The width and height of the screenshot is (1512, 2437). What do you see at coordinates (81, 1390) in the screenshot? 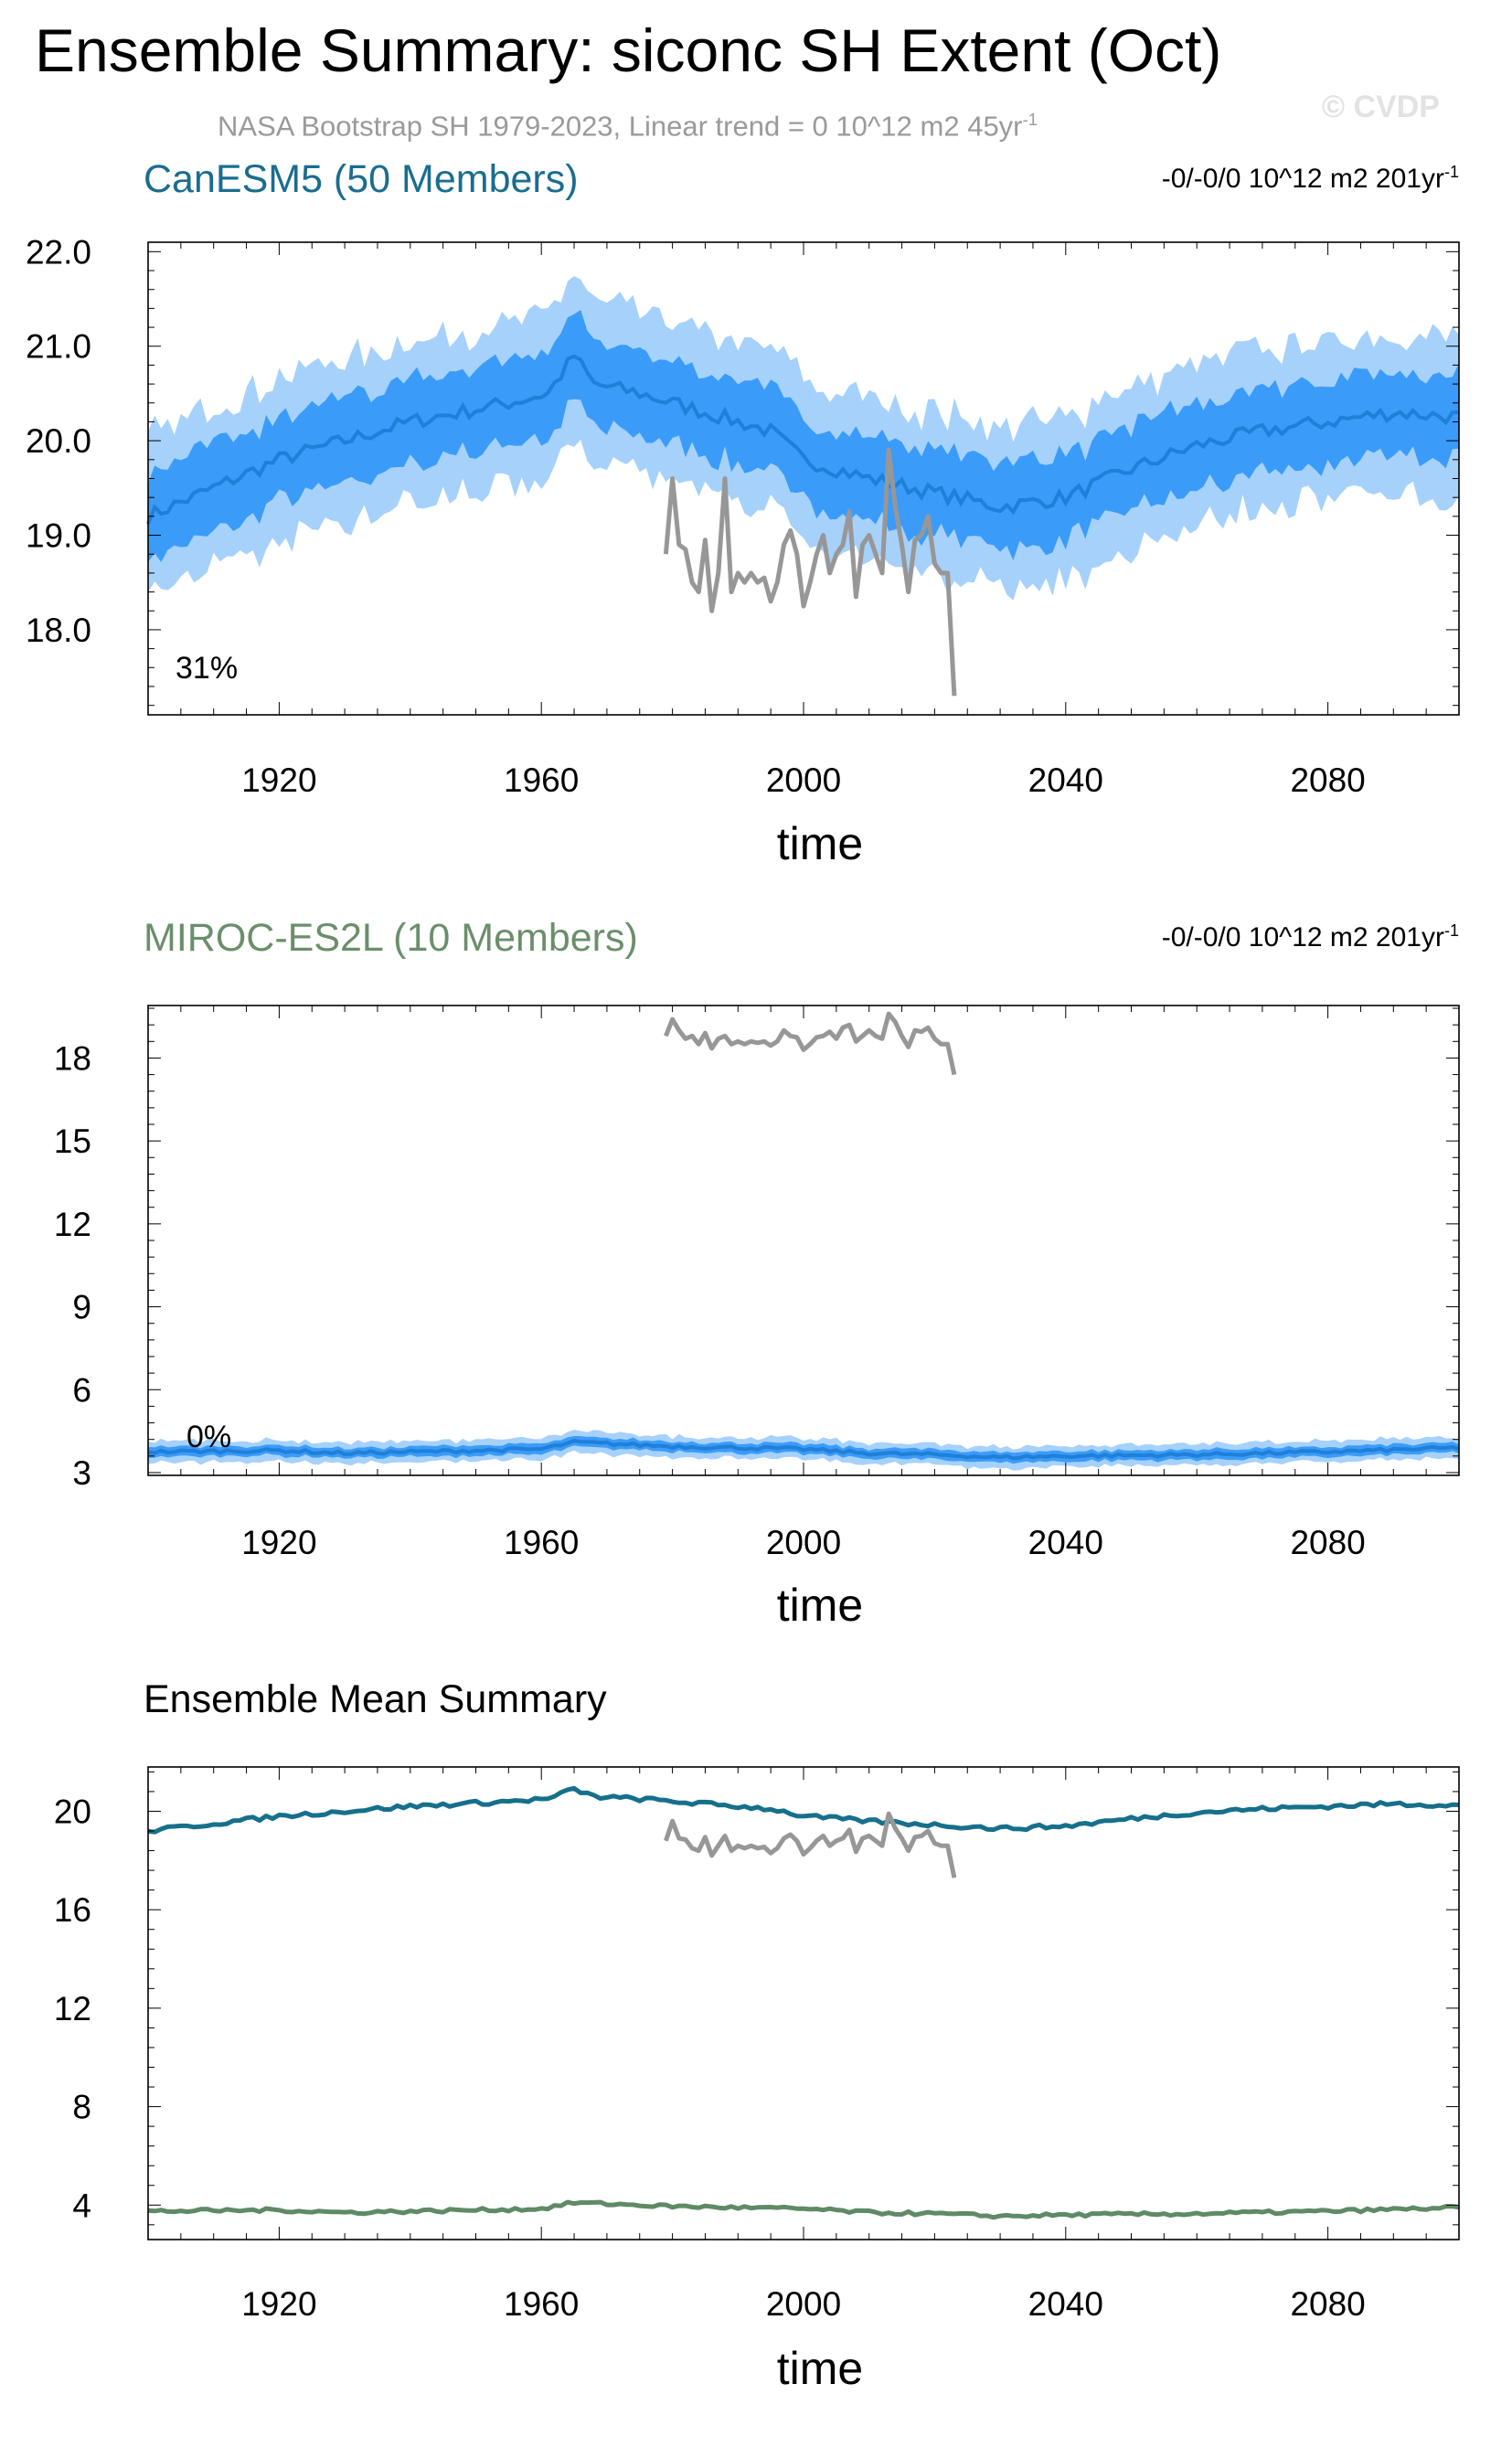
I see `y-tick-label: 6` at bounding box center [81, 1390].